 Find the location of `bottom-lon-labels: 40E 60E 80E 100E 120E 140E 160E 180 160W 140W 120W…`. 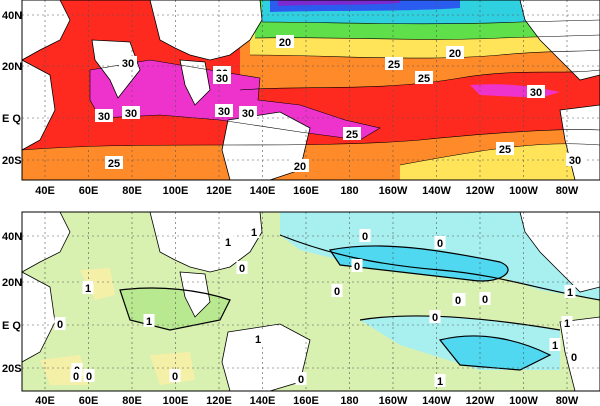

bottom-lon-labels: 40E 60E 80E 100E 120E 140E 160E 180 160W 140W 120W… is located at coordinates (307, 400).